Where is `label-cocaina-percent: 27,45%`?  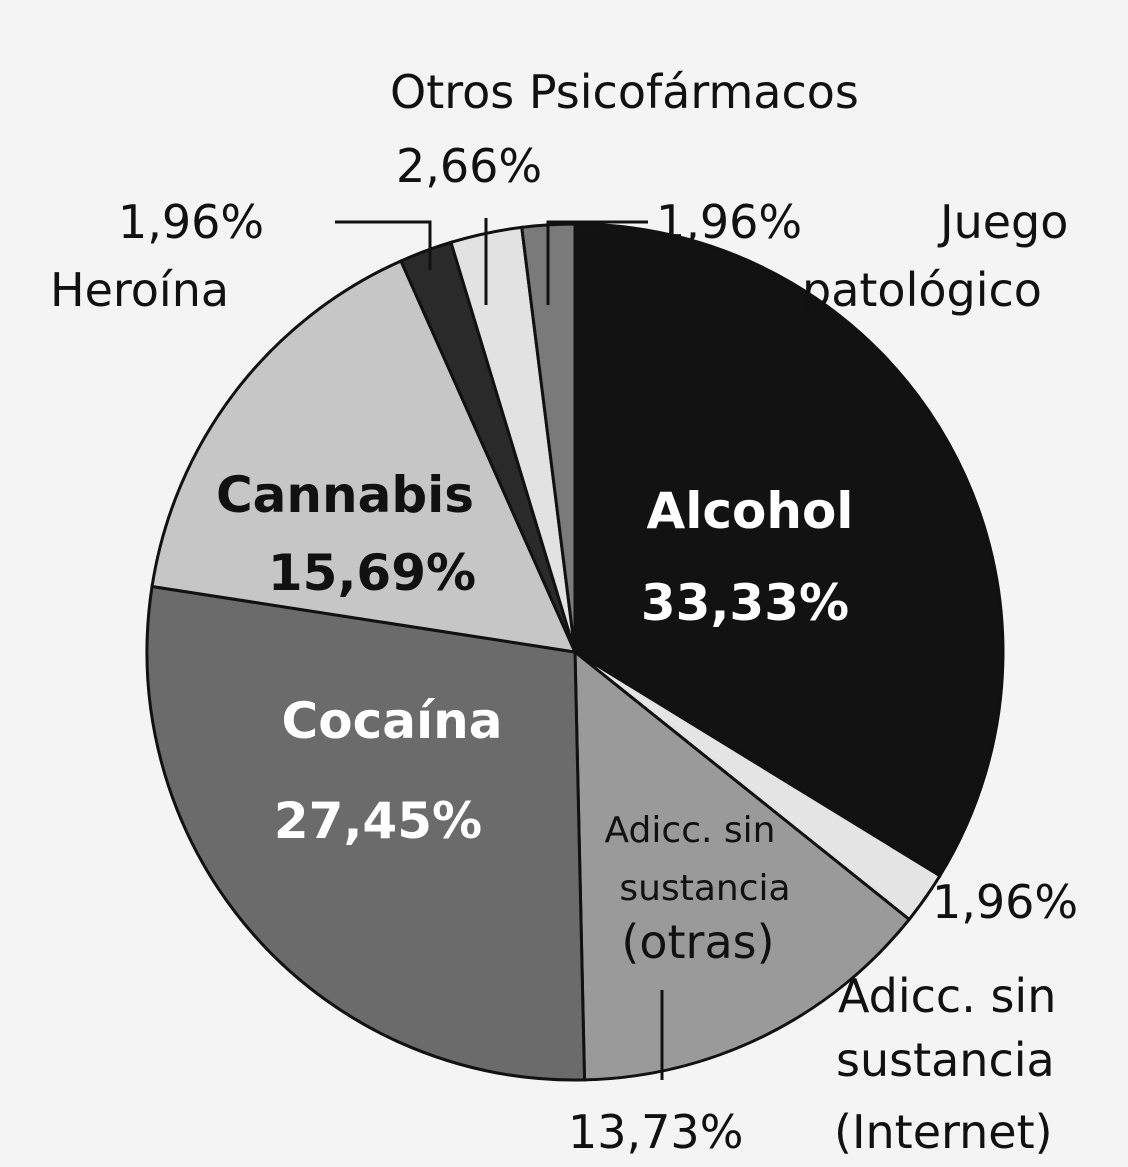 label-cocaina-percent: 27,45% is located at coordinates (378, 821).